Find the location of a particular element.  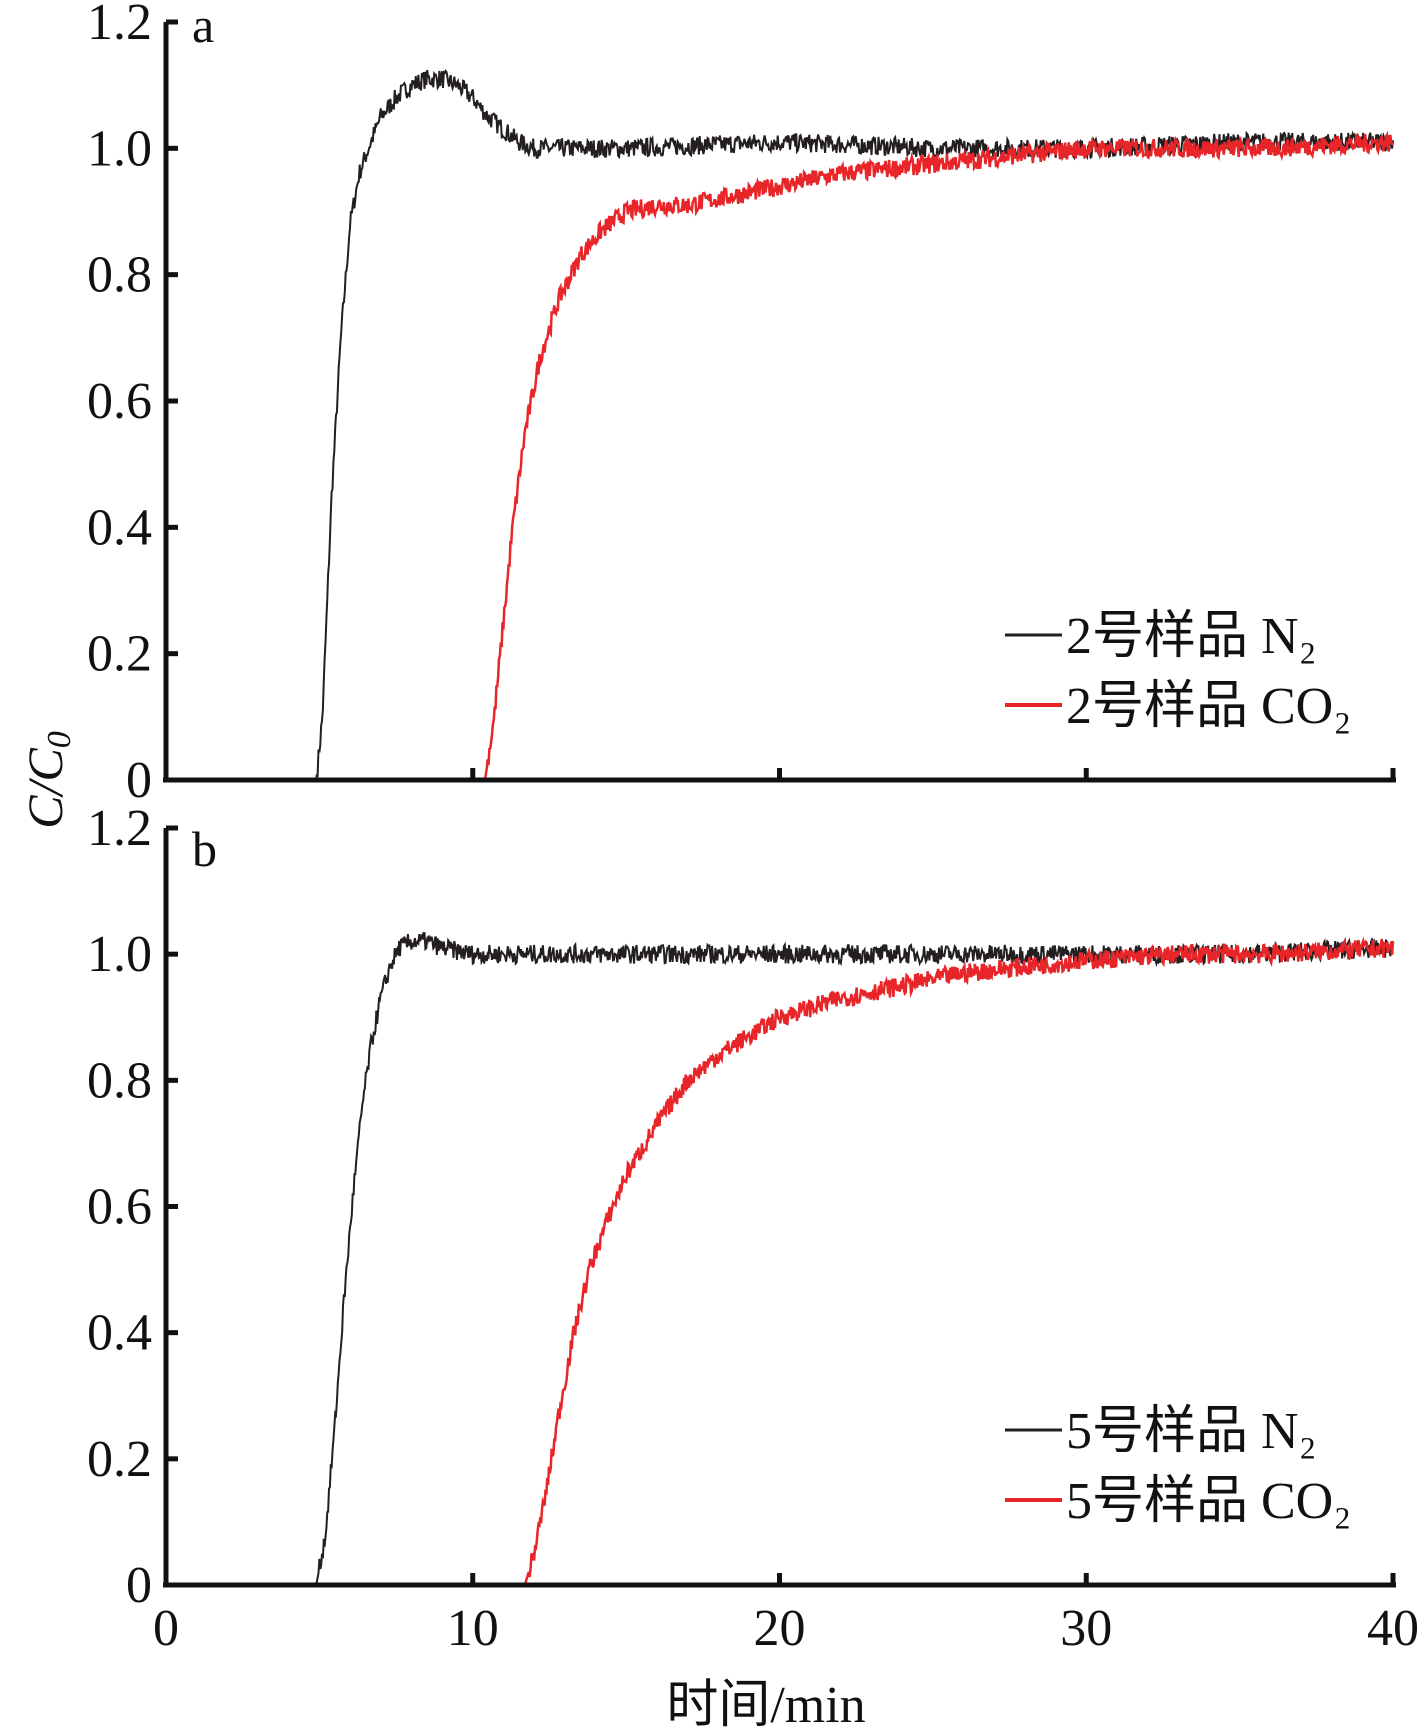

panel-label: b is located at coordinates (204, 849).